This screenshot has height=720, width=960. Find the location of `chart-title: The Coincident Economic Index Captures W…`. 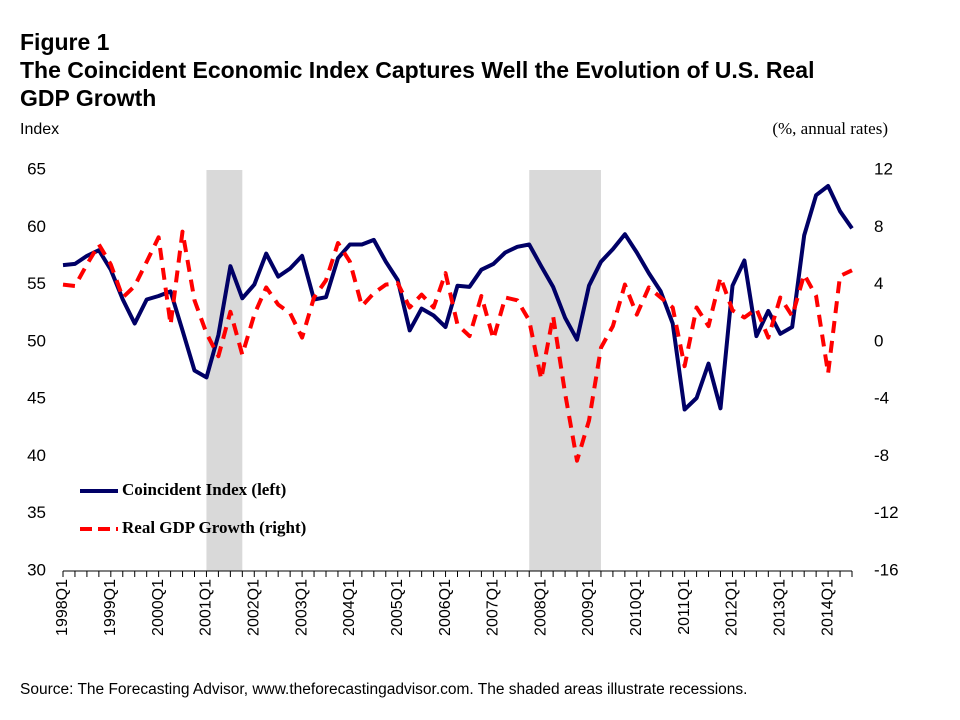

chart-title: The Coincident Economic Index Captures W… is located at coordinates (417, 84).